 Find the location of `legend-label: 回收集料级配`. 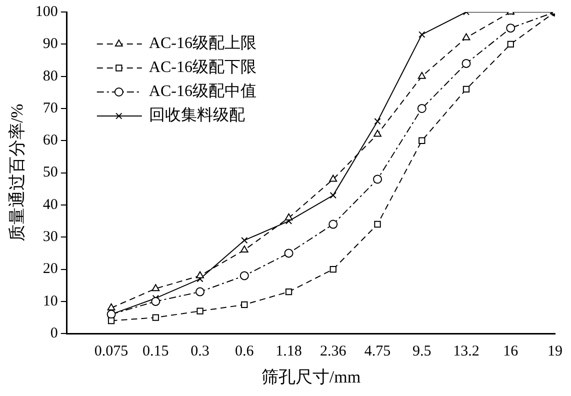

legend-label: 回收集料级配 is located at coordinates (196, 115).